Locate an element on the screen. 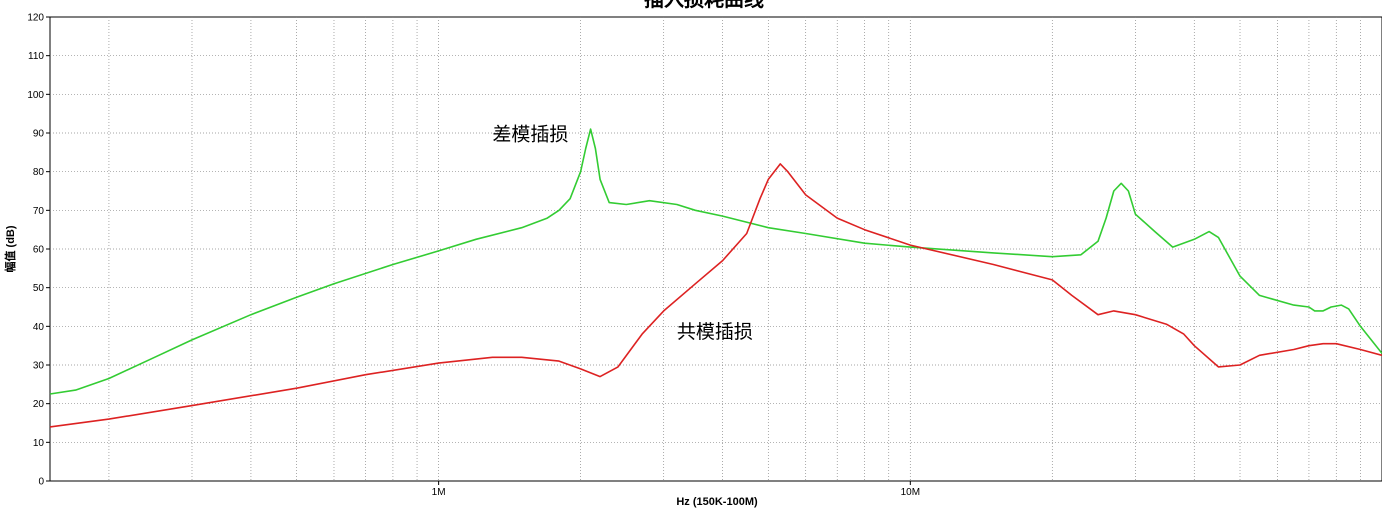  y-axis-label: 幅值 (dB) is located at coordinates (10, 248).